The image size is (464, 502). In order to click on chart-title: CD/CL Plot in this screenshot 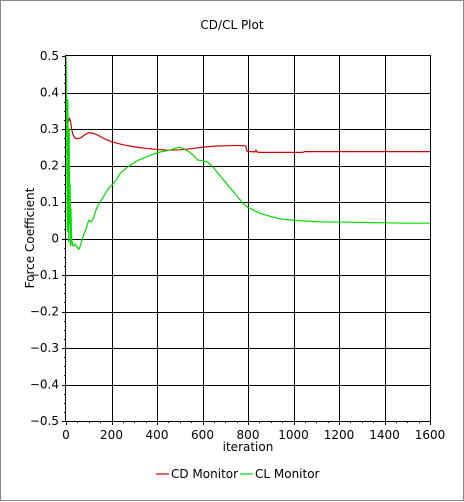, I will do `click(231, 25)`.